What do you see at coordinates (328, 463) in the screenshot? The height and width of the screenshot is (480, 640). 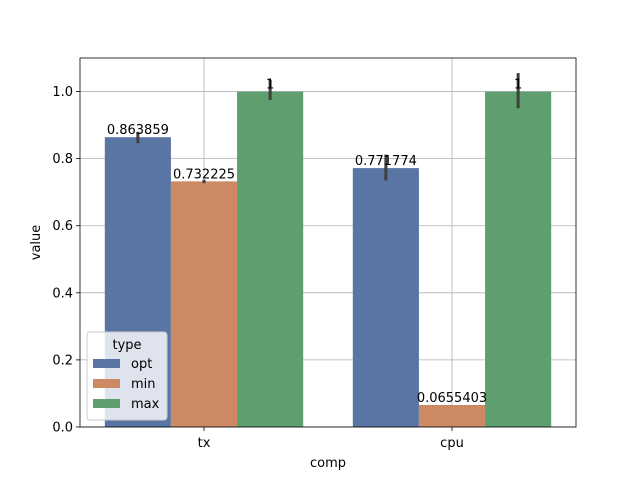 I see `x-axis-label: comp` at bounding box center [328, 463].